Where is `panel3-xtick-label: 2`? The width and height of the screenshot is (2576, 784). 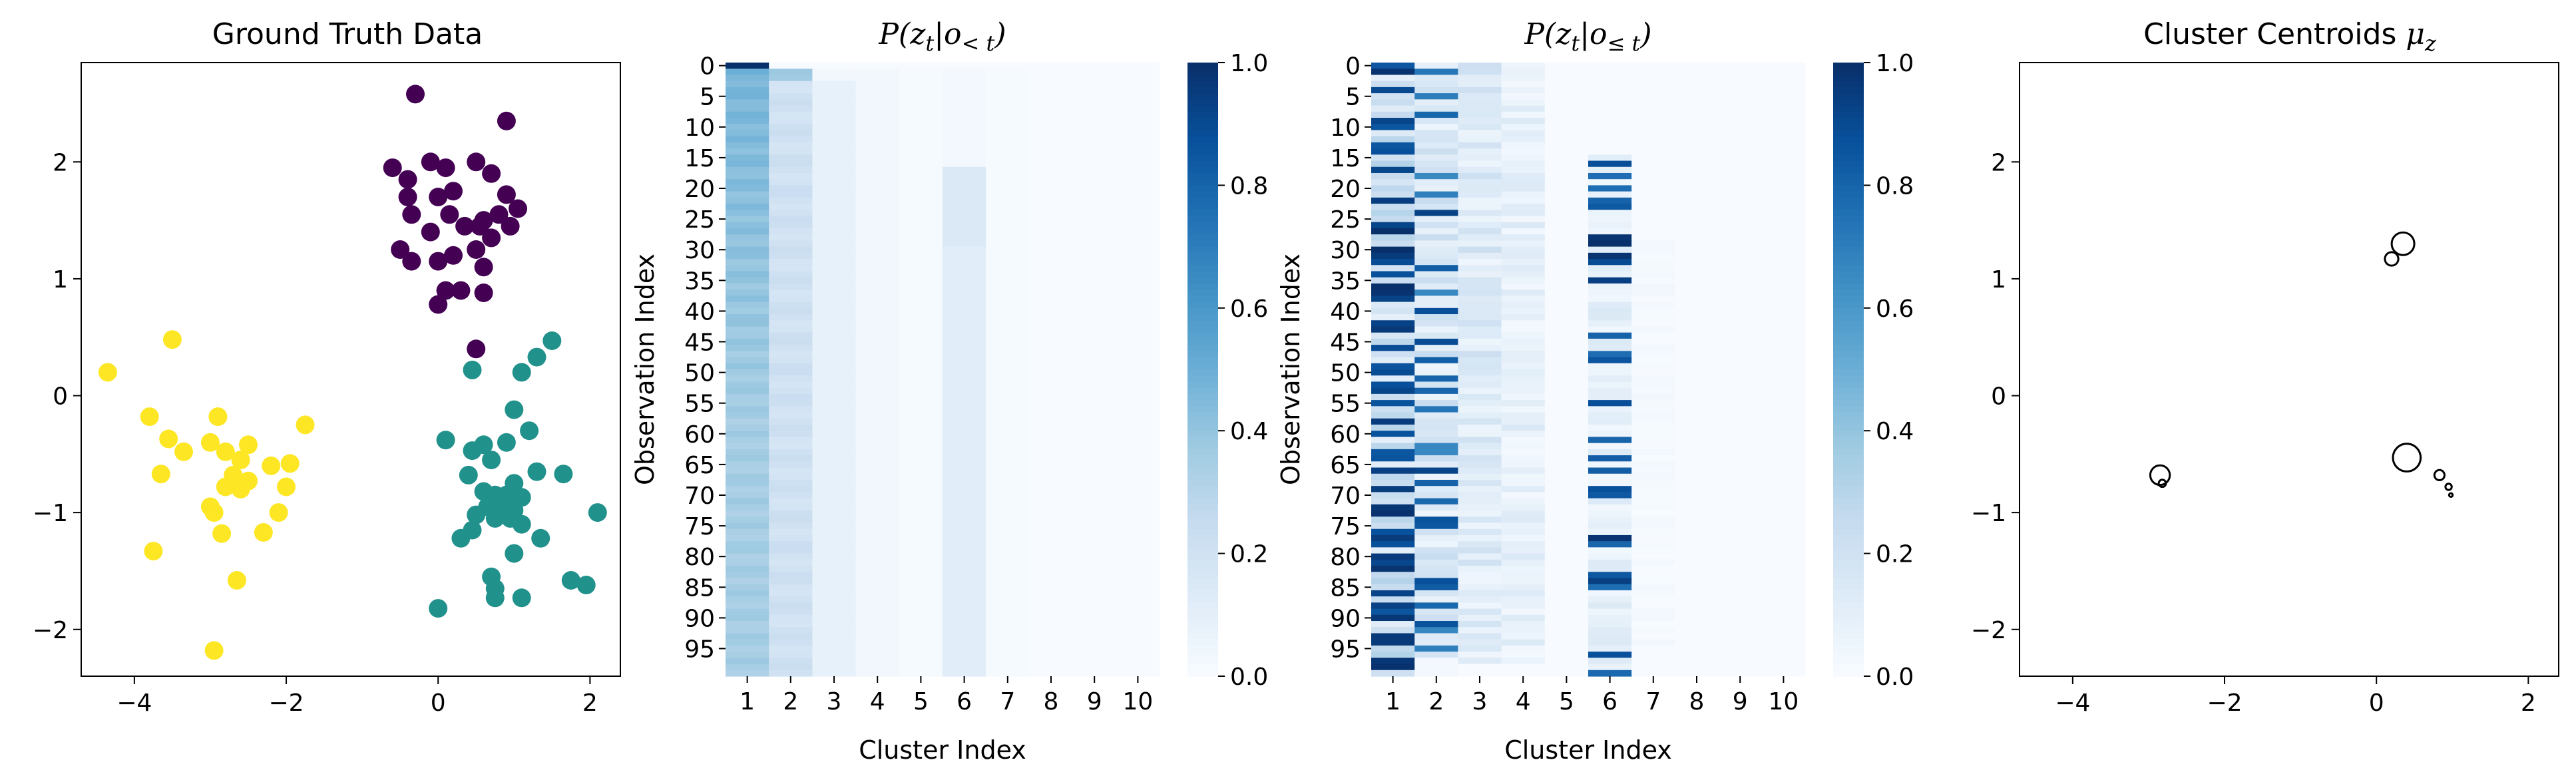 panel3-xtick-label: 2 is located at coordinates (1436, 701).